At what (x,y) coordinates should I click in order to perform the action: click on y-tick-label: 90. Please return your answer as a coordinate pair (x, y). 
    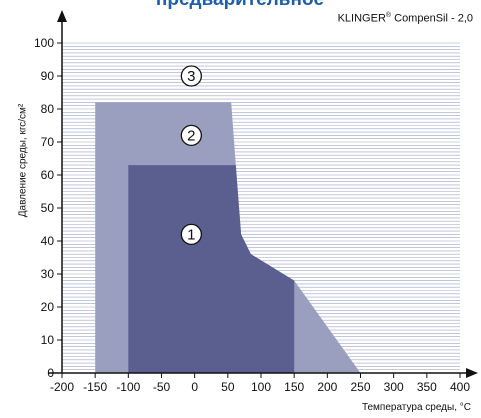
    Looking at the image, I should click on (48, 76).